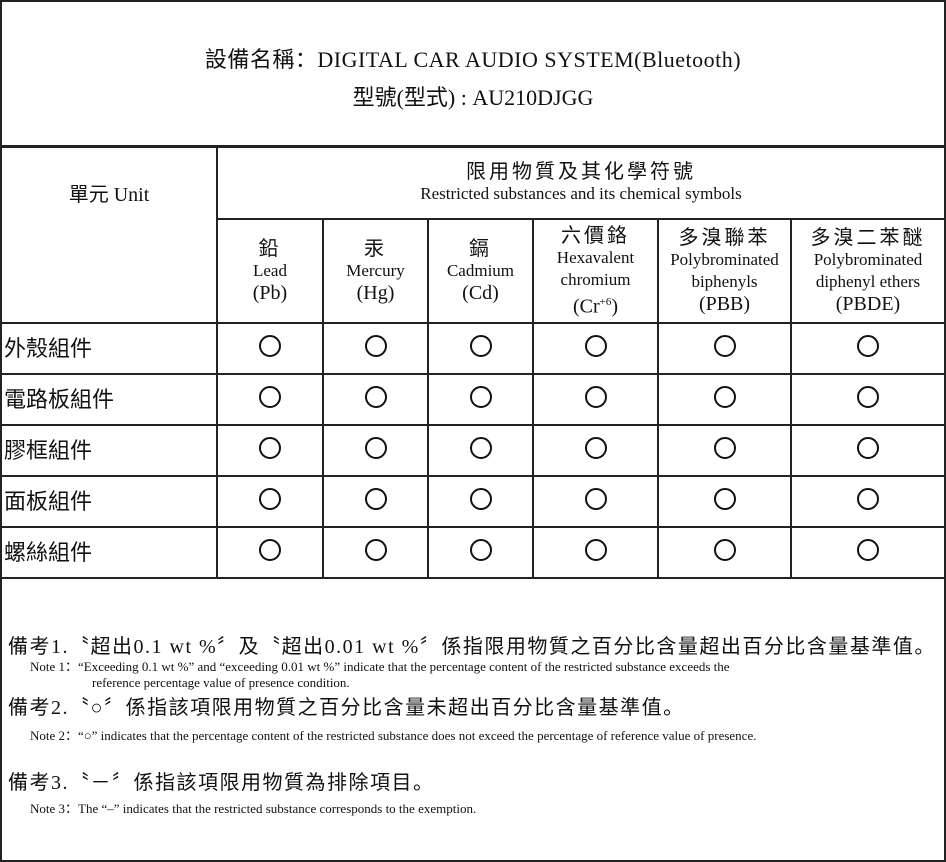 Image resolution: width=946 pixels, height=862 pixels. Describe the element at coordinates (270, 249) in the screenshot. I see `column-zh: 鉛` at that location.